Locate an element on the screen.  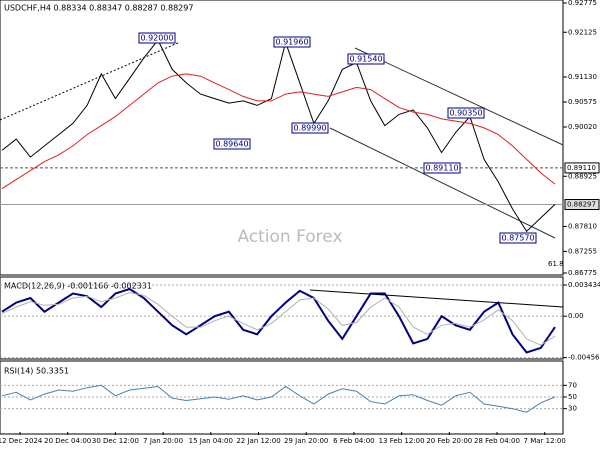
trend-line is located at coordinates (90, 81).